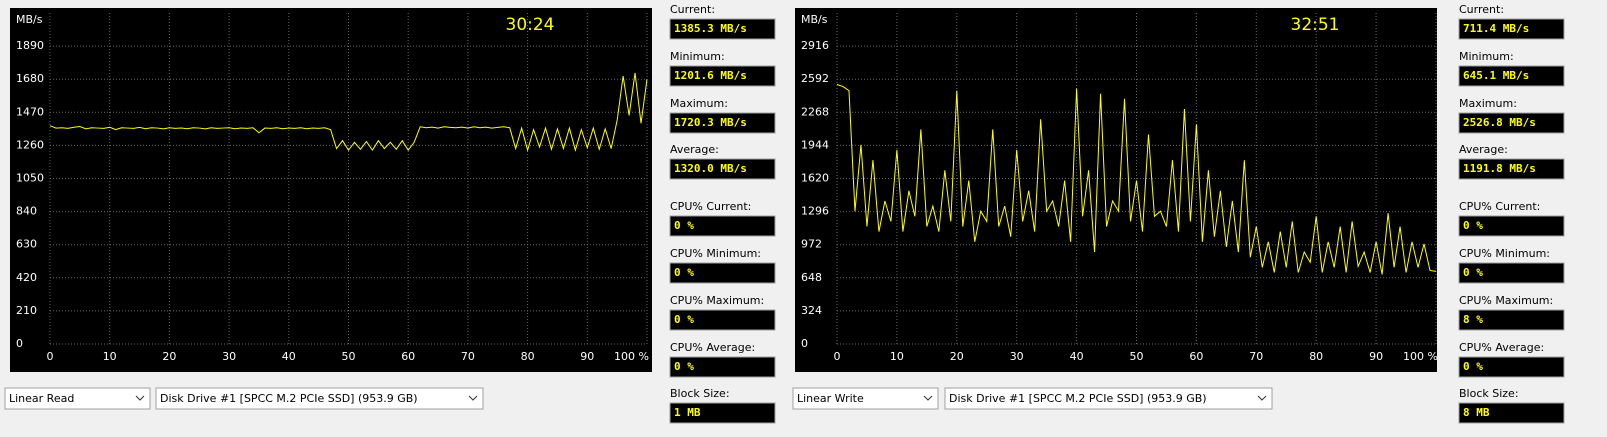  What do you see at coordinates (41, 398) in the screenshot?
I see `test-select-text: Linear Read` at bounding box center [41, 398].